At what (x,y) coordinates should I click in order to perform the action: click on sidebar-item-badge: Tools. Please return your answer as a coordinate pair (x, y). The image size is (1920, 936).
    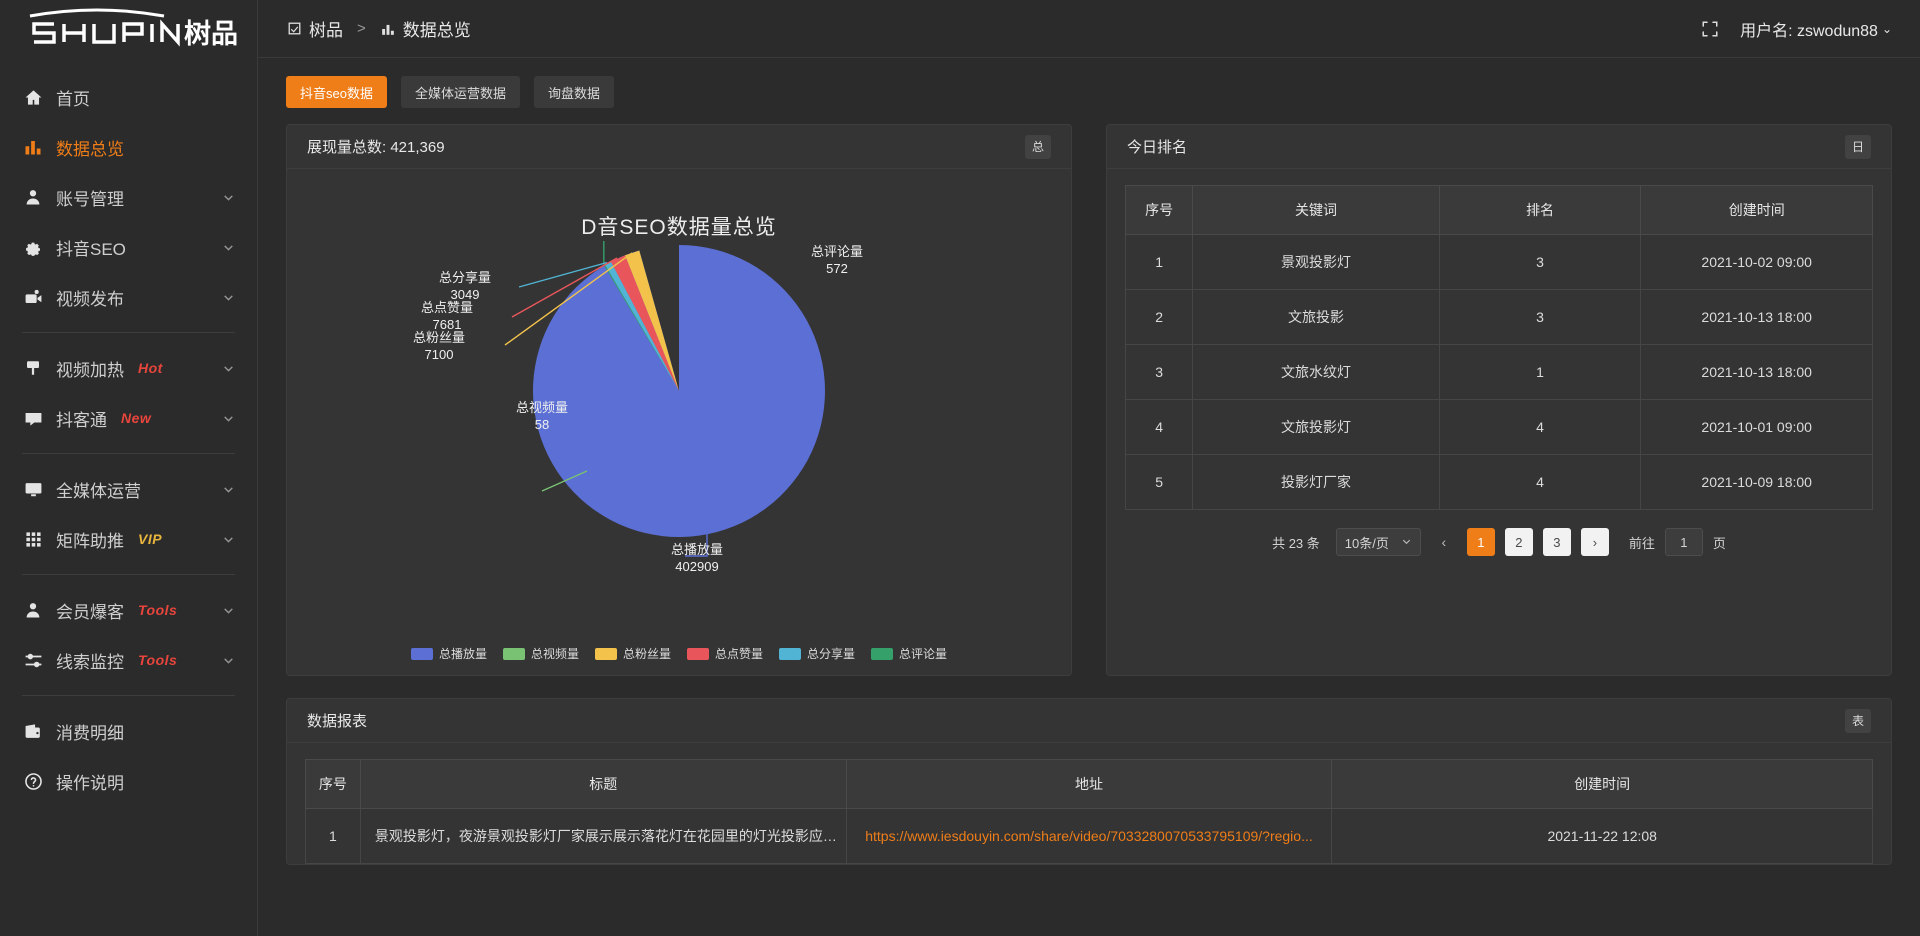
    Looking at the image, I should click on (158, 660).